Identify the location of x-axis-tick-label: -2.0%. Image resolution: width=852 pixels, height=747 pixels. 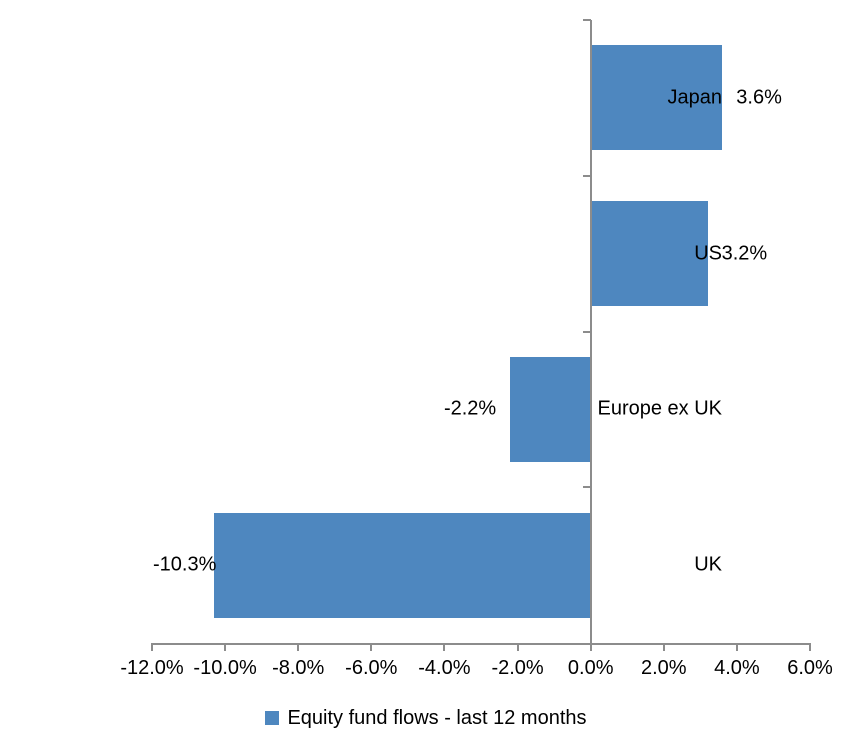
(517, 668).